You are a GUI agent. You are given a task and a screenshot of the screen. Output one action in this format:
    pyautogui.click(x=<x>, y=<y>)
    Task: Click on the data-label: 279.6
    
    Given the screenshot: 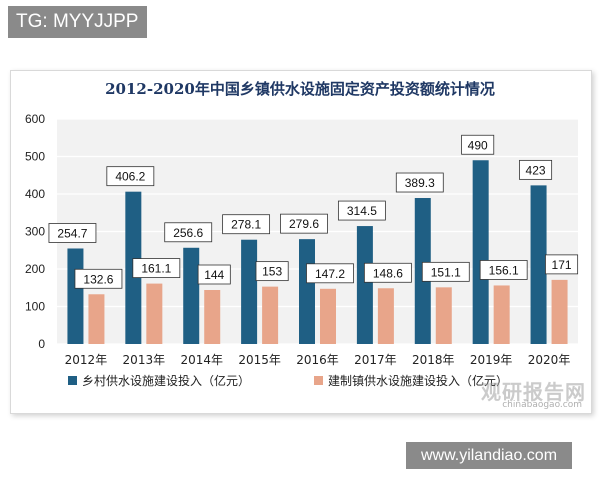 What is the action you would take?
    pyautogui.click(x=304, y=224)
    